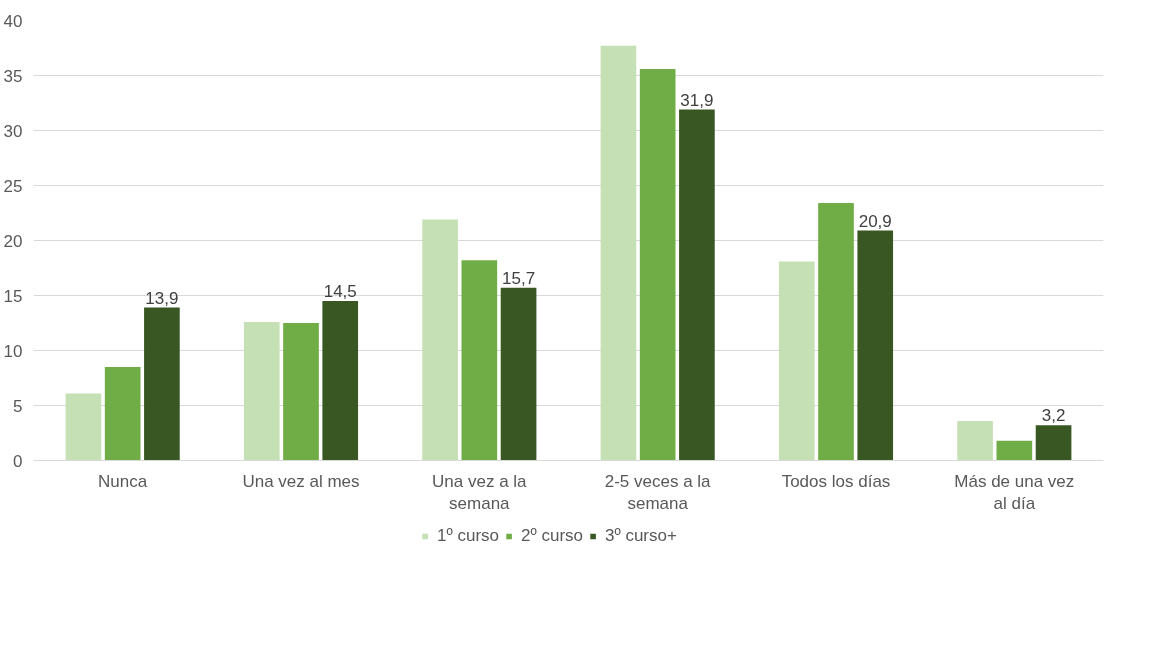  I want to click on y-tick-label: 5, so click(18, 406).